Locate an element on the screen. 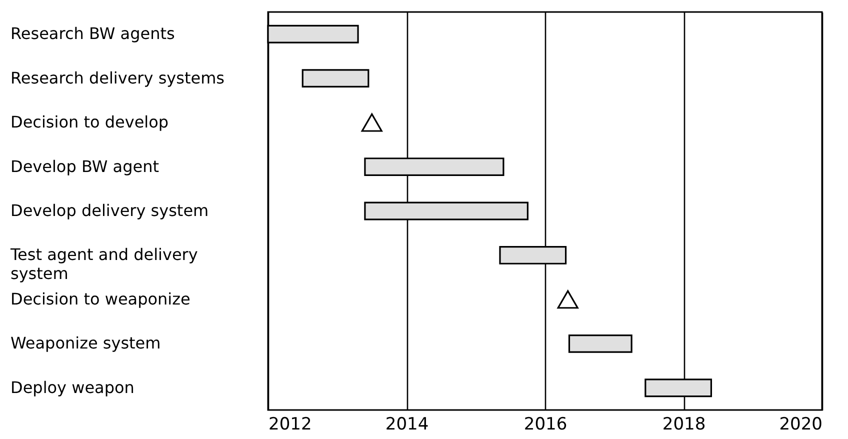 This screenshot has height=439, width=848. x-tick-label: 2014 is located at coordinates (407, 424).